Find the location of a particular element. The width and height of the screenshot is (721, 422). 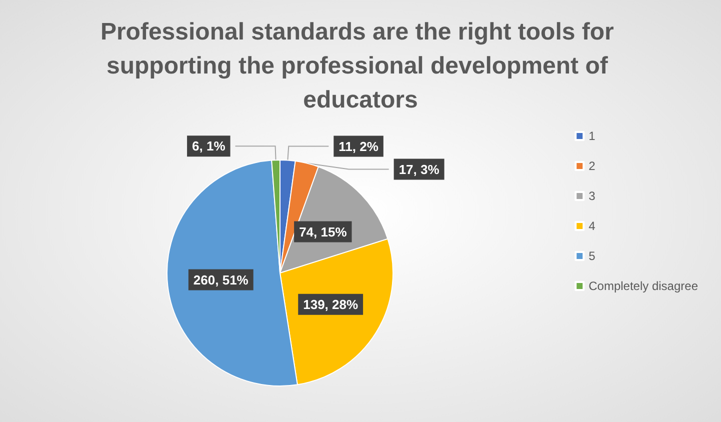

legend-label: 1 is located at coordinates (592, 136).